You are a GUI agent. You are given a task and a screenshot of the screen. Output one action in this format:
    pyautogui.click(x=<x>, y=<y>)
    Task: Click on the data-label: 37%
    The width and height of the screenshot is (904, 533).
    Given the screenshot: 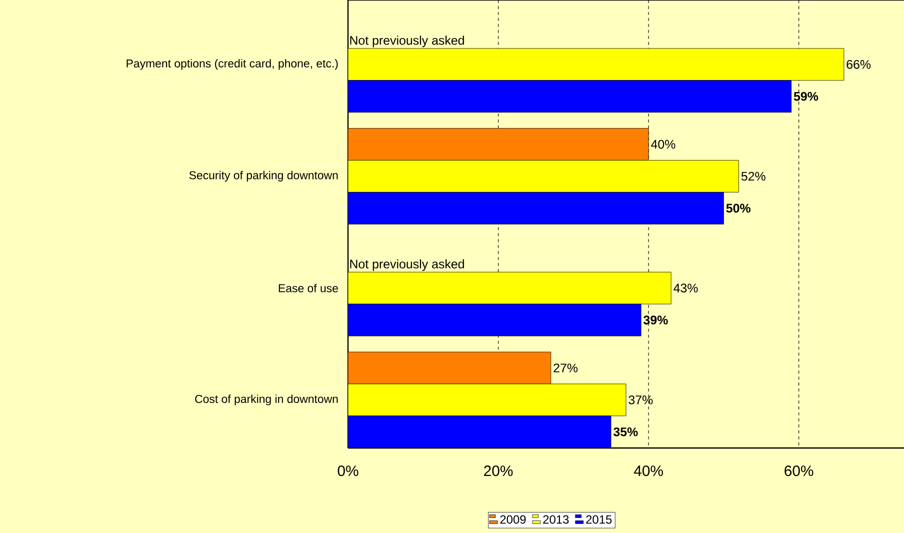 What is the action you would take?
    pyautogui.click(x=640, y=400)
    